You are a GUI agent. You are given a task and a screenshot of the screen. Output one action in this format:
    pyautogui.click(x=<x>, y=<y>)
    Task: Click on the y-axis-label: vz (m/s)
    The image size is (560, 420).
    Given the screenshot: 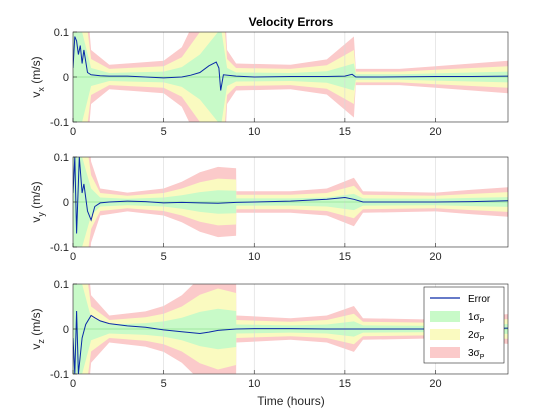 What is the action you would take?
    pyautogui.click(x=37, y=328)
    